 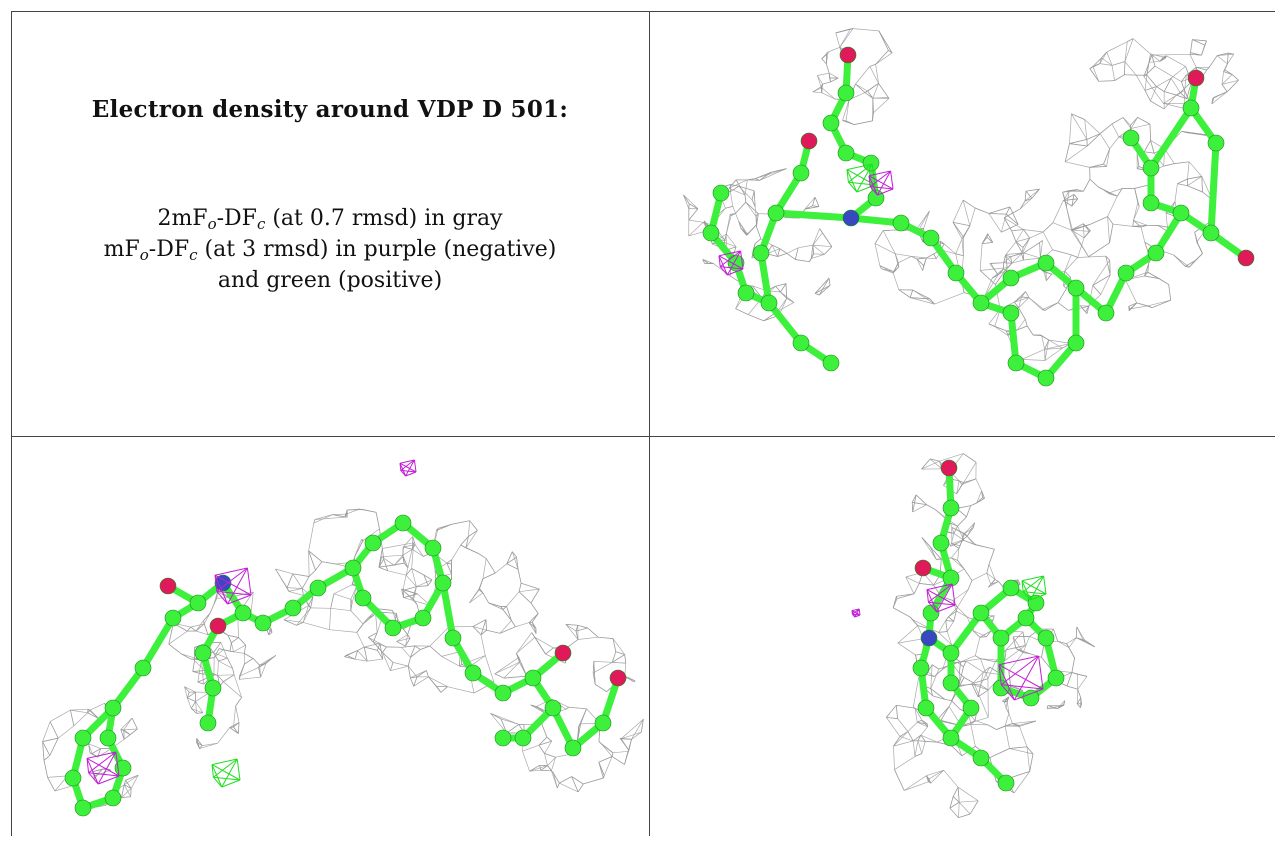 What do you see at coordinates (813, 215) in the screenshot?
I see `bond-stick` at bounding box center [813, 215].